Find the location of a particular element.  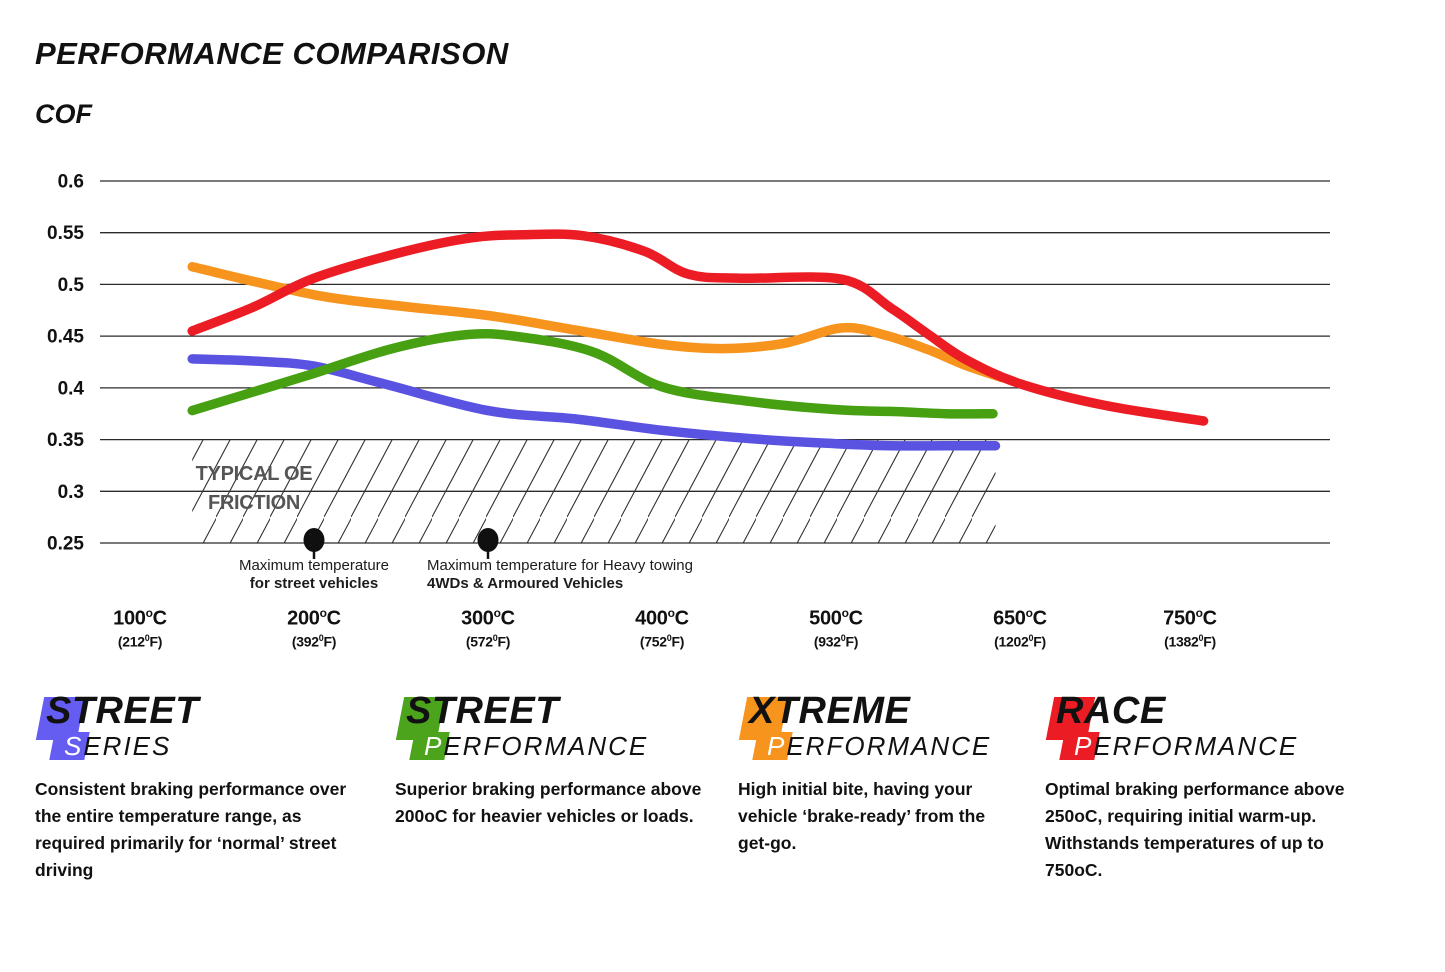

x-tick-650c: 650oC (12020F) is located at coordinates (1020, 628).